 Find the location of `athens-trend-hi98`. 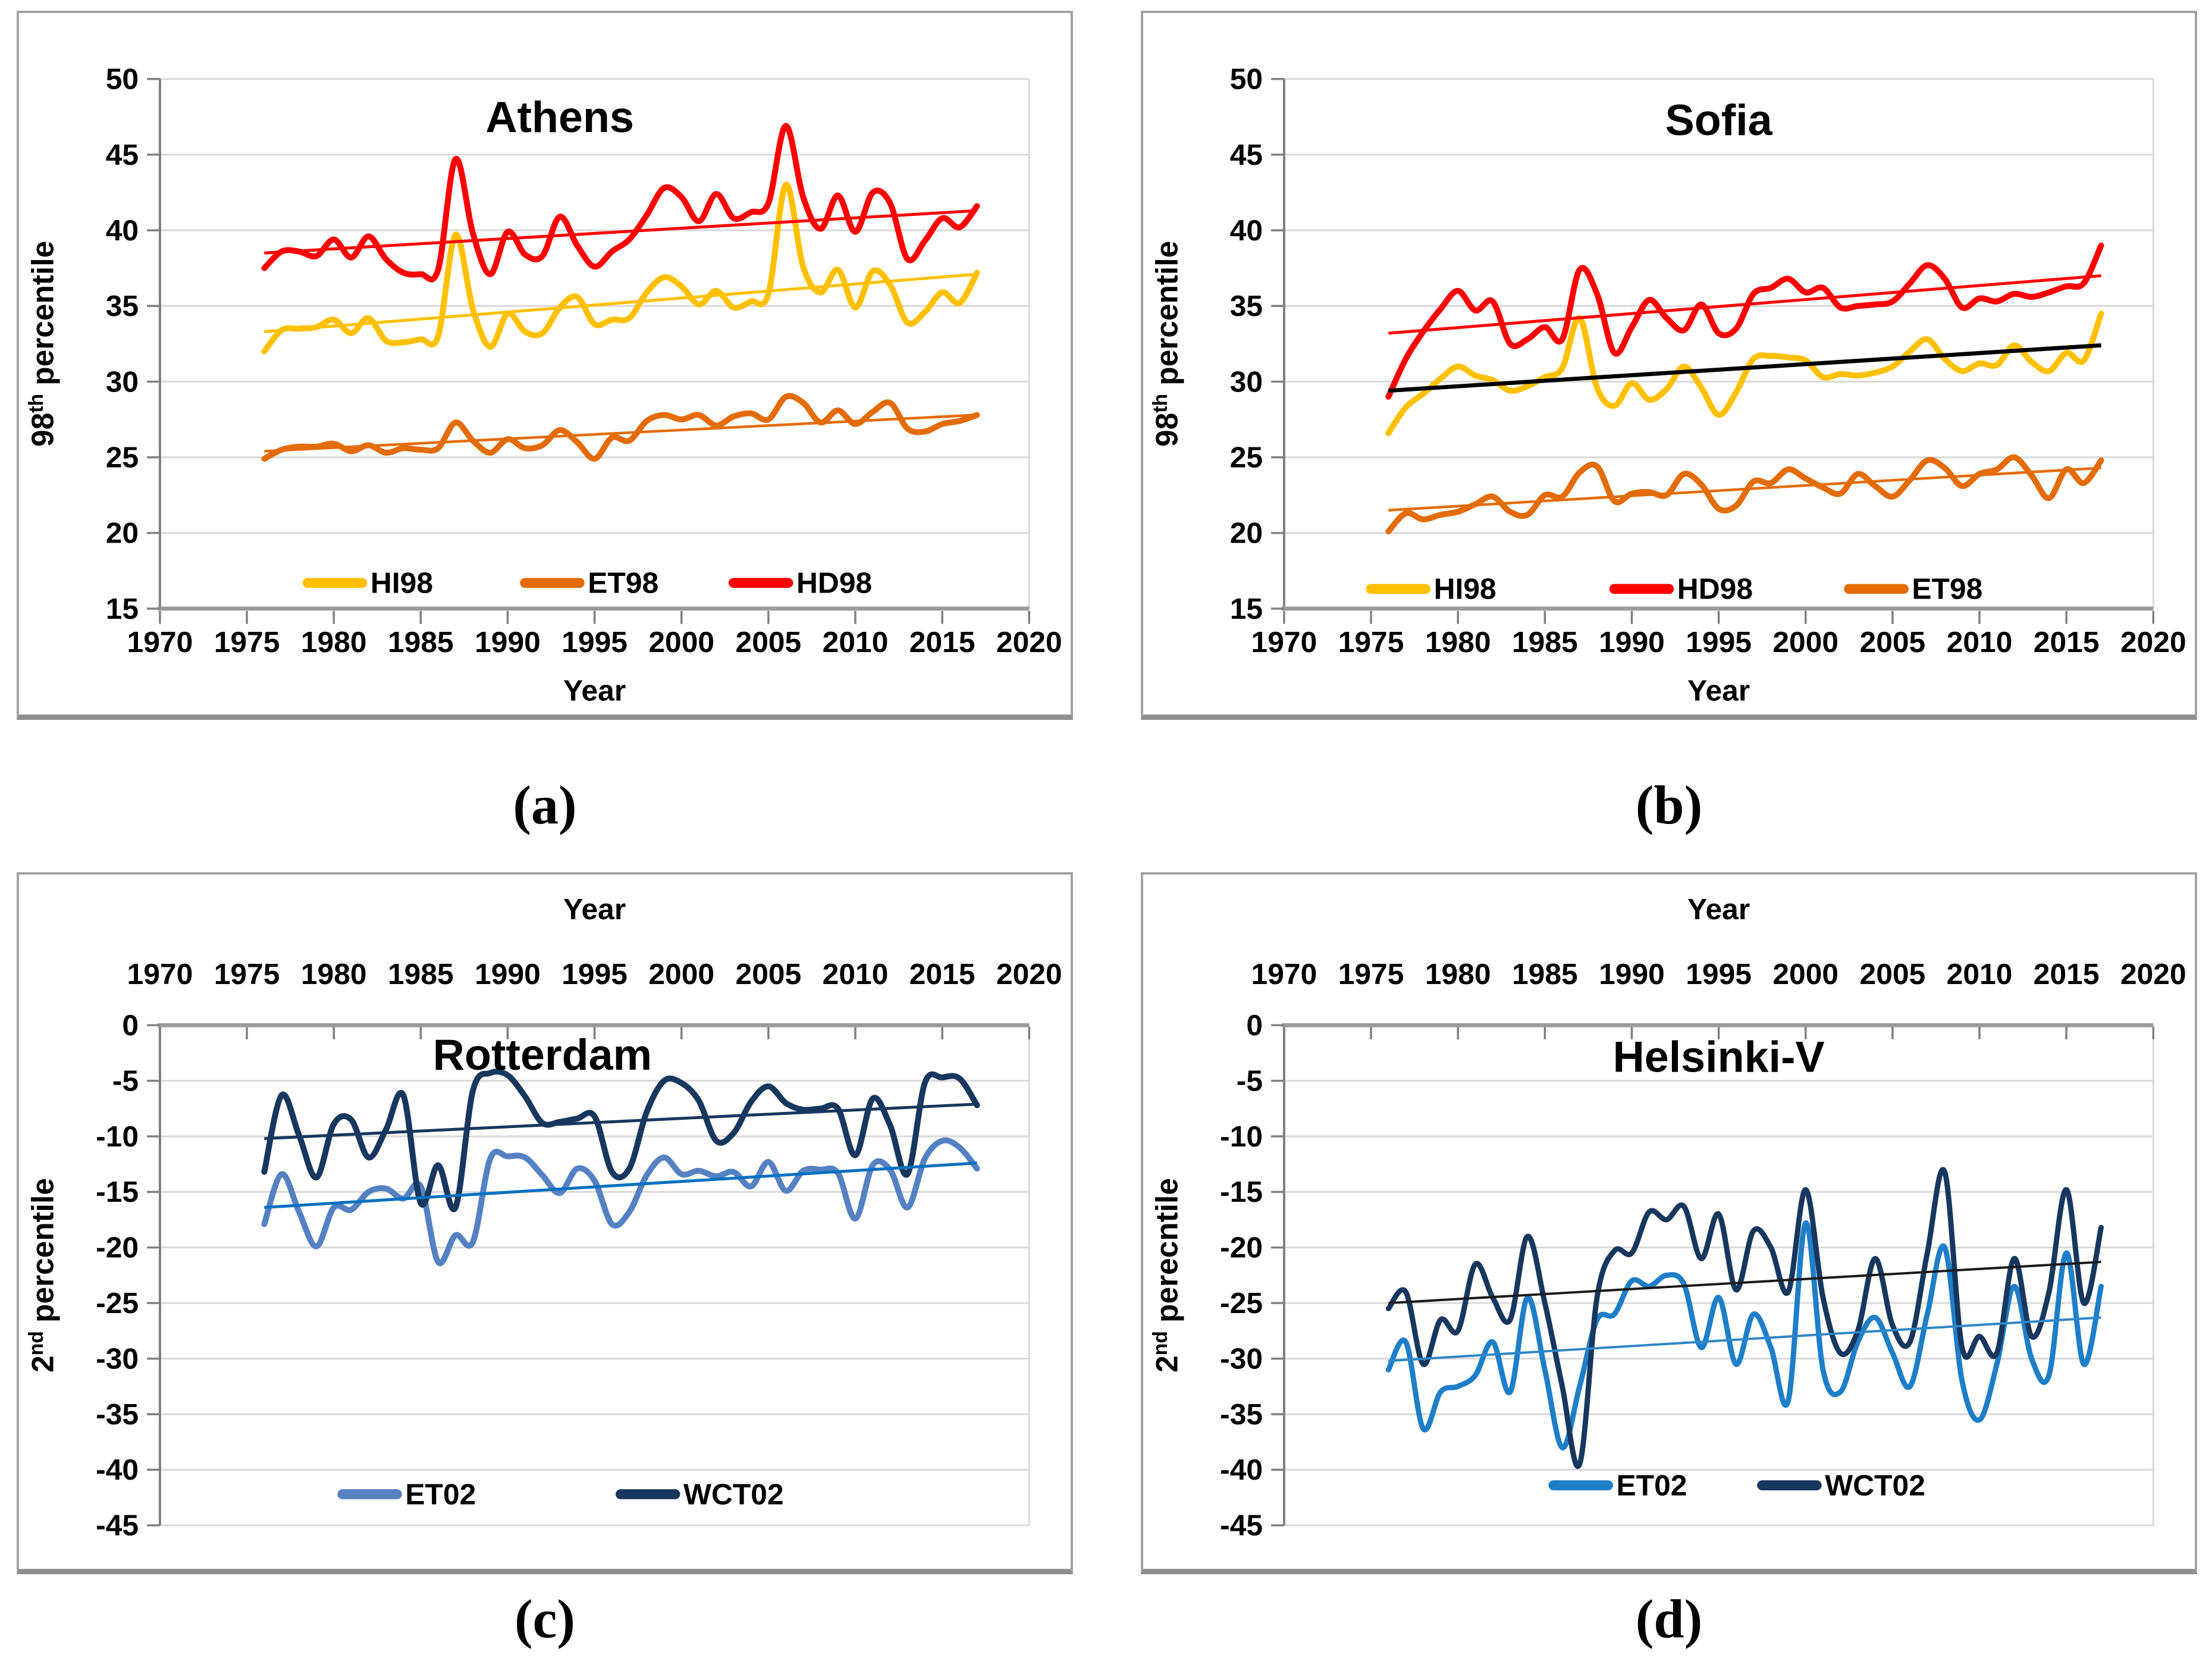

athens-trend-hi98 is located at coordinates (620, 302).